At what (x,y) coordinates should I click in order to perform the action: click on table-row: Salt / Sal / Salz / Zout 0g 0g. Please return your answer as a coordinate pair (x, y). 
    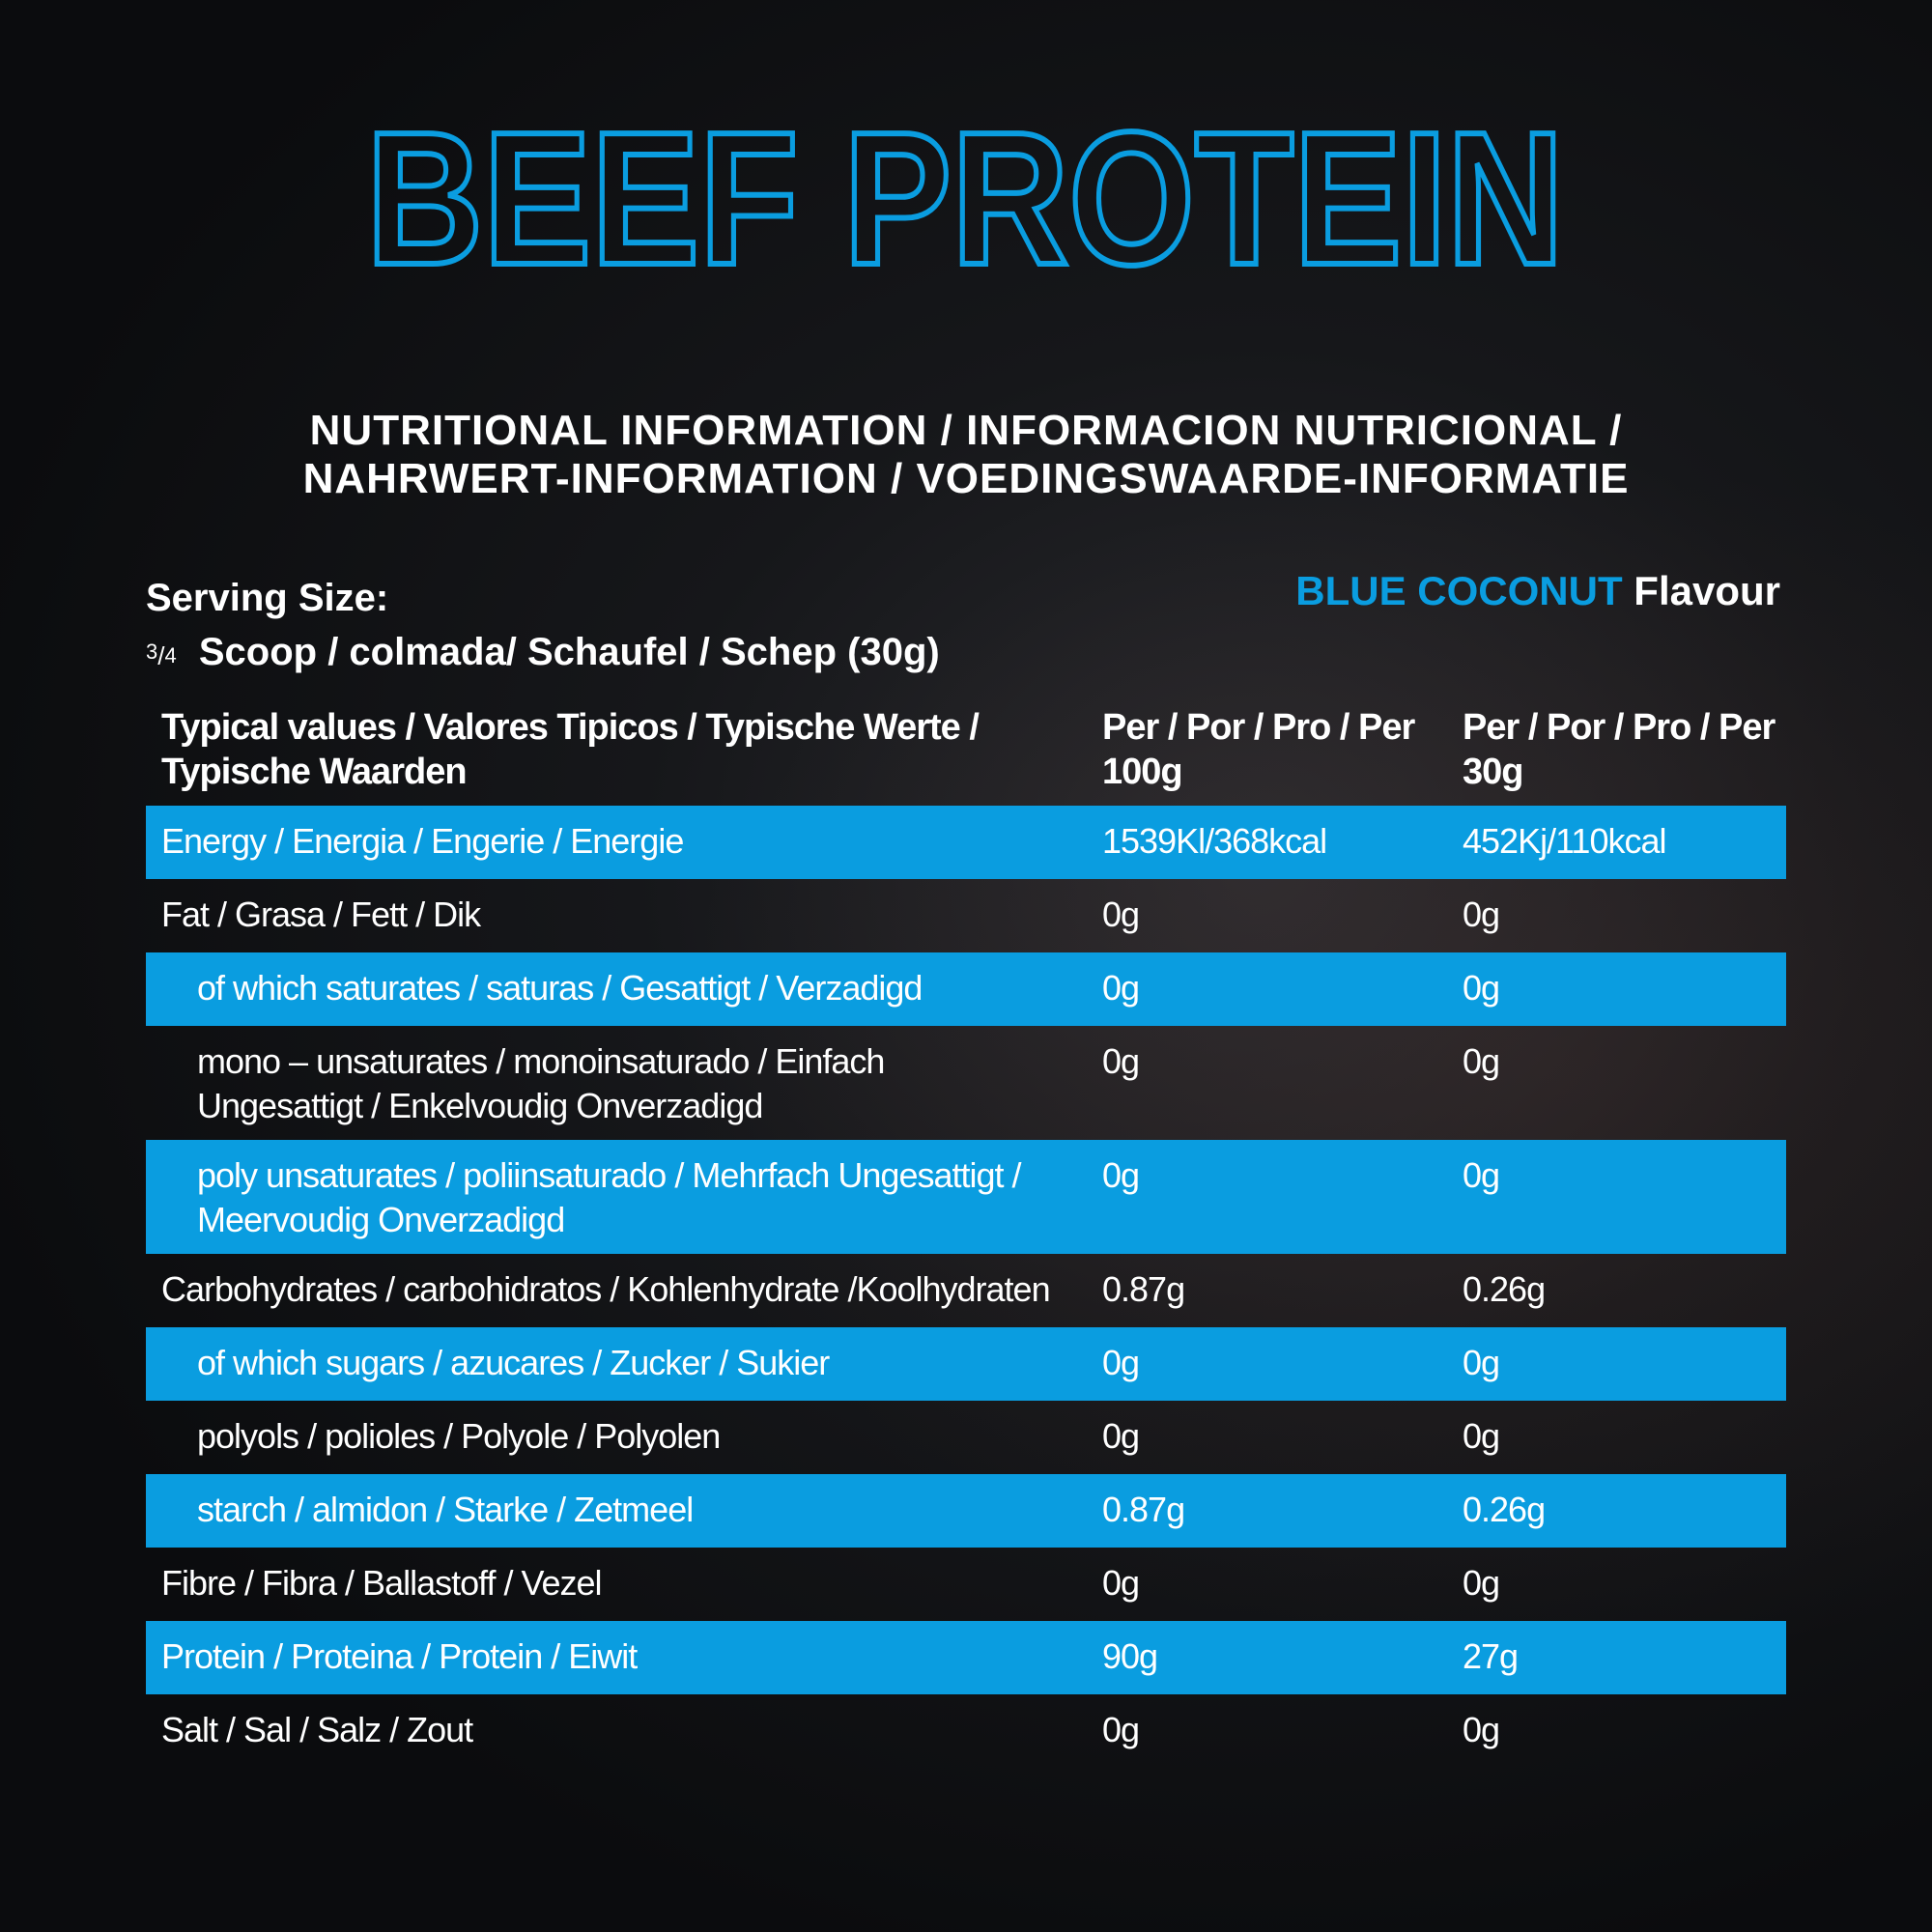
    Looking at the image, I should click on (966, 1731).